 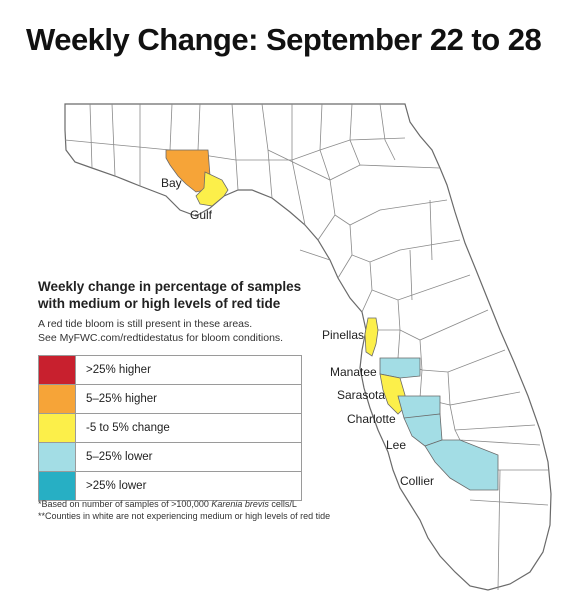 What do you see at coordinates (188, 370) in the screenshot?
I see `legend-label: >25% higher` at bounding box center [188, 370].